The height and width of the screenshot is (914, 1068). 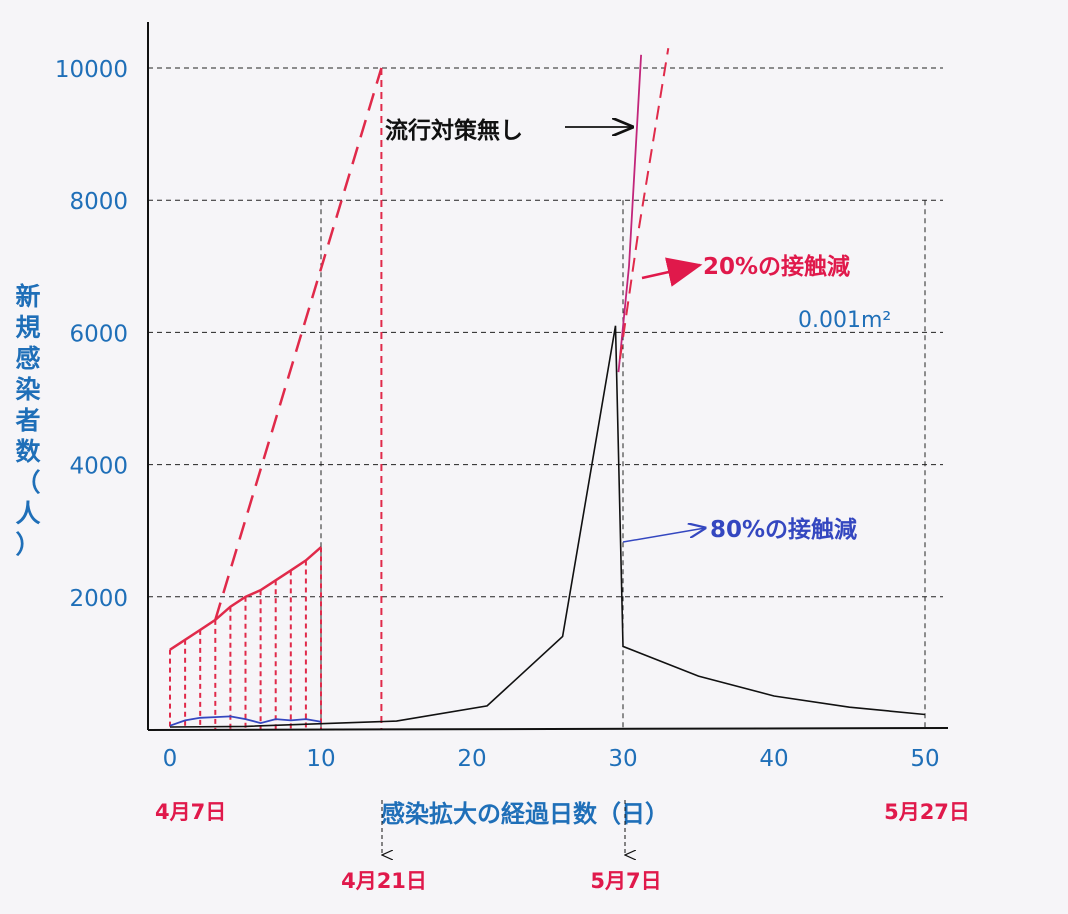 I want to click on y-tick-label-8000: 8000, so click(x=98, y=202).